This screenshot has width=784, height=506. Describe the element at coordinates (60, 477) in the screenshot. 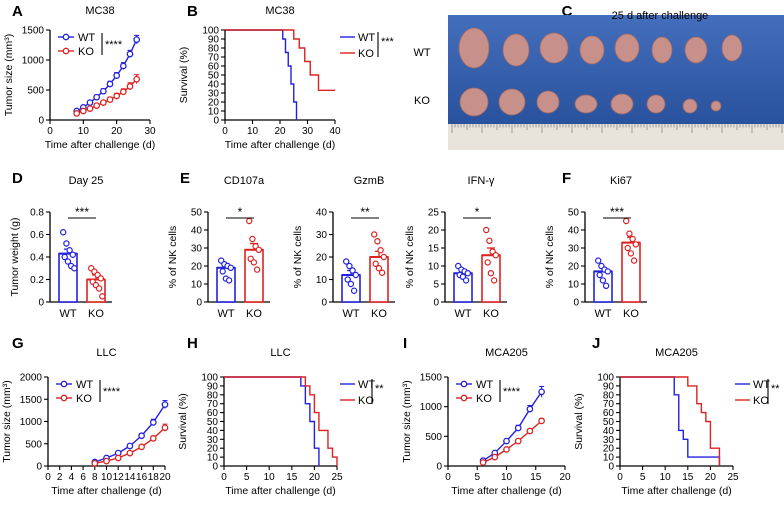

I see `x-tick-label: 2` at that location.